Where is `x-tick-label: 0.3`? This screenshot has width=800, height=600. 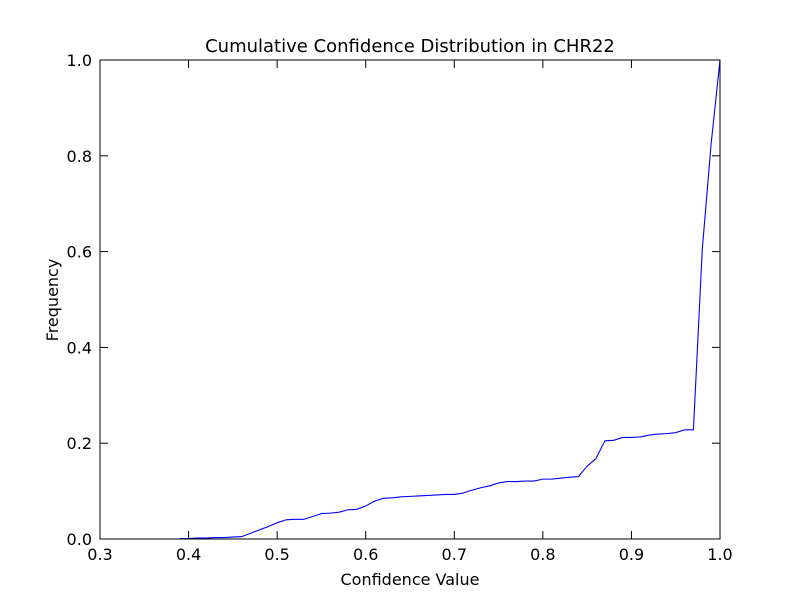
x-tick-label: 0.3 is located at coordinates (99, 554).